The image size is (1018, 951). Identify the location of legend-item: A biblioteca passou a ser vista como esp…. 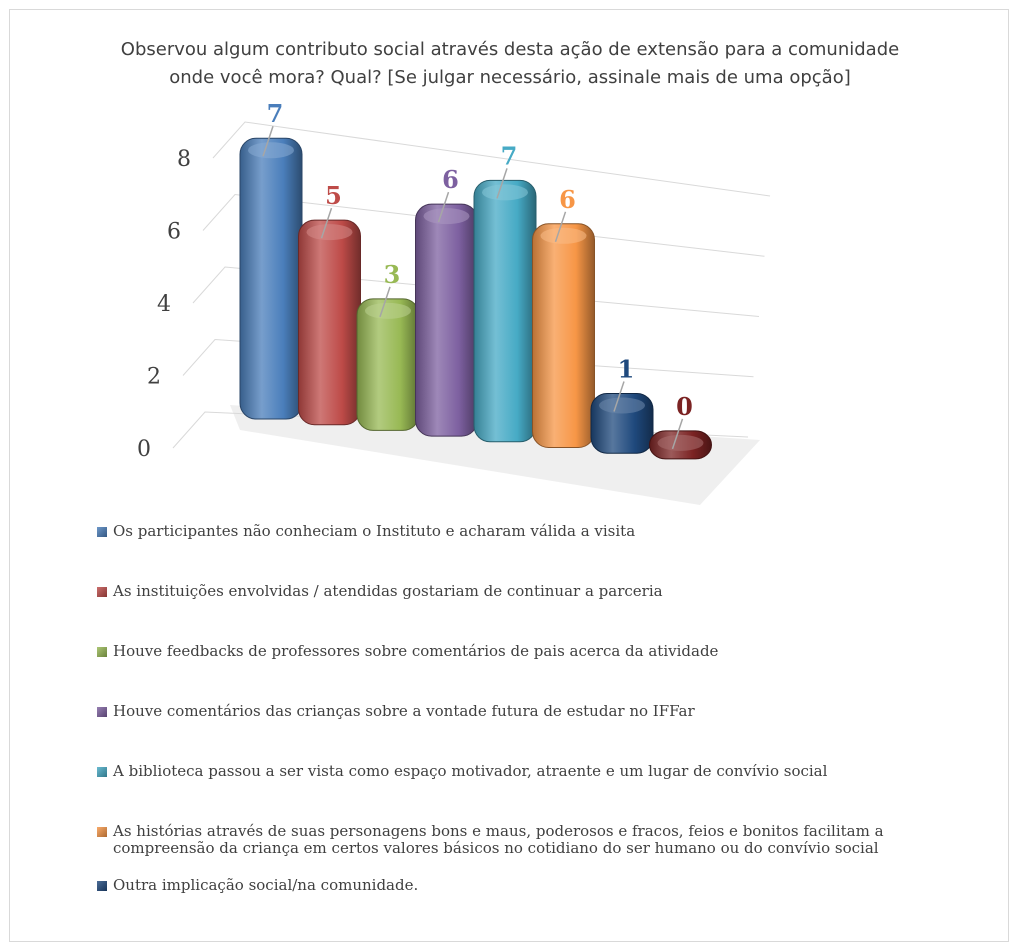
(507, 771).